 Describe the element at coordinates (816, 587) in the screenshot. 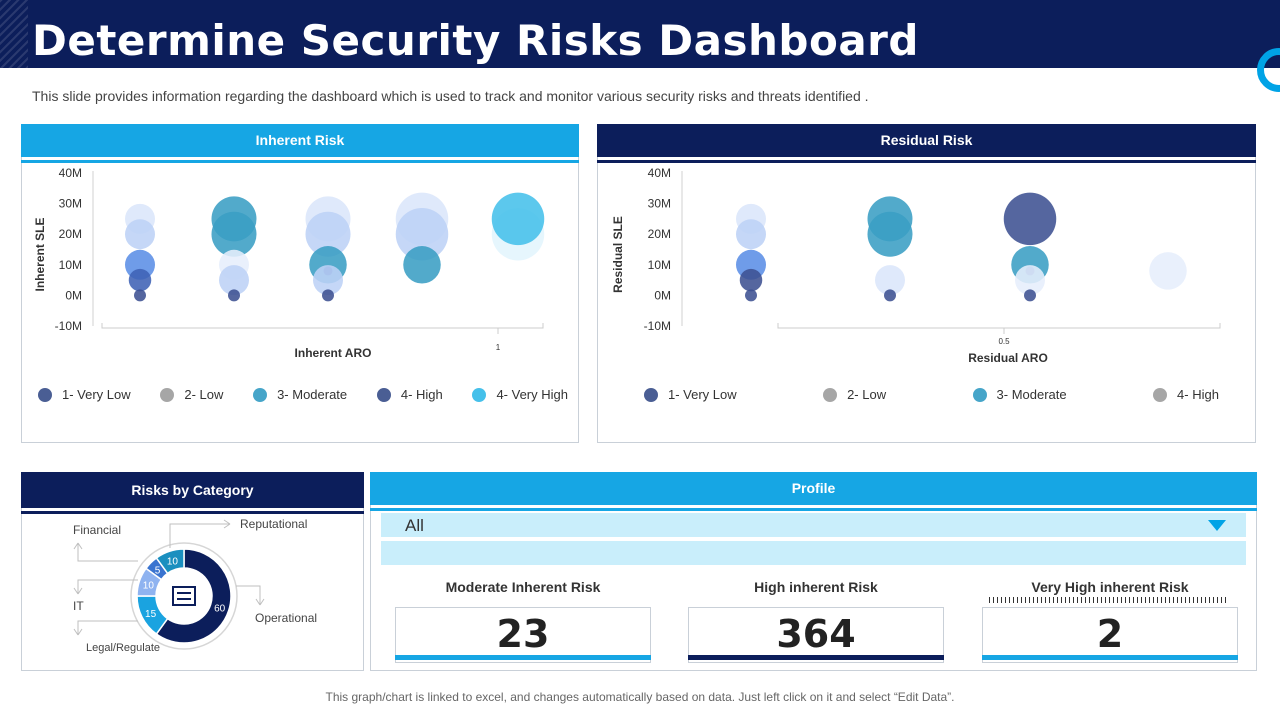

I see `kpi-label: High inherent Risk` at that location.